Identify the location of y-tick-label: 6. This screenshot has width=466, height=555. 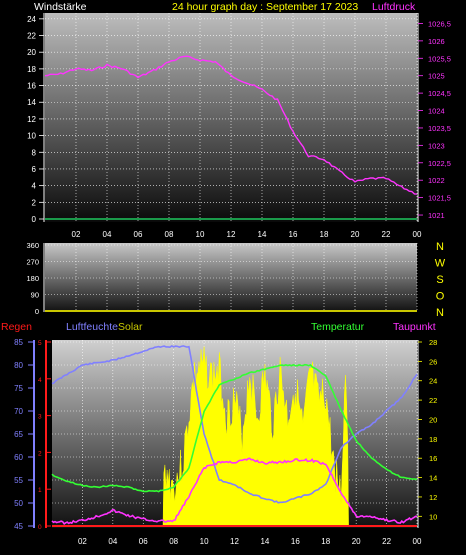
(34, 169).